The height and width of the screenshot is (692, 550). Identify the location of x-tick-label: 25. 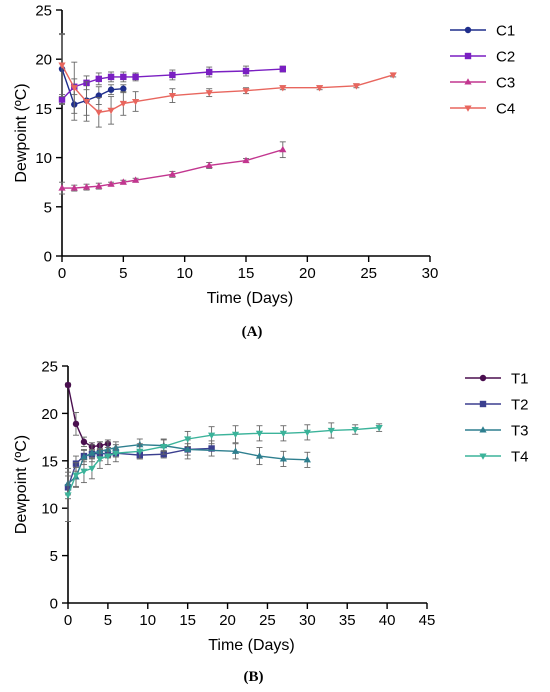
(368, 273).